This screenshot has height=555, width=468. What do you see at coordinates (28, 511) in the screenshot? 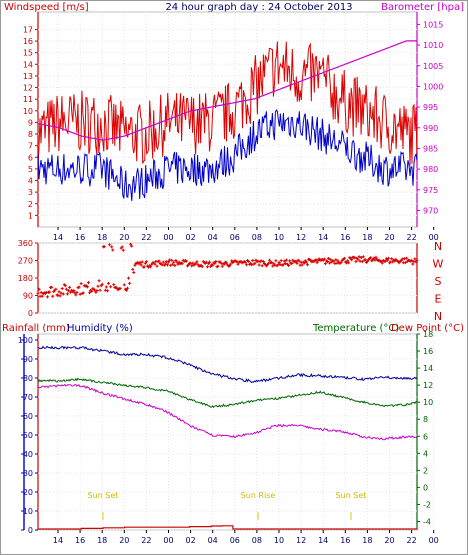
I see `humidity-tick-label: 10` at bounding box center [28, 511].